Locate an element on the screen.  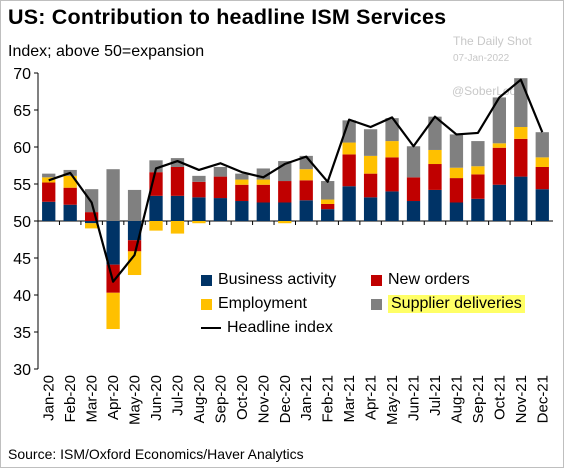
x-tick-label: Jul-20 is located at coordinates (177, 395).